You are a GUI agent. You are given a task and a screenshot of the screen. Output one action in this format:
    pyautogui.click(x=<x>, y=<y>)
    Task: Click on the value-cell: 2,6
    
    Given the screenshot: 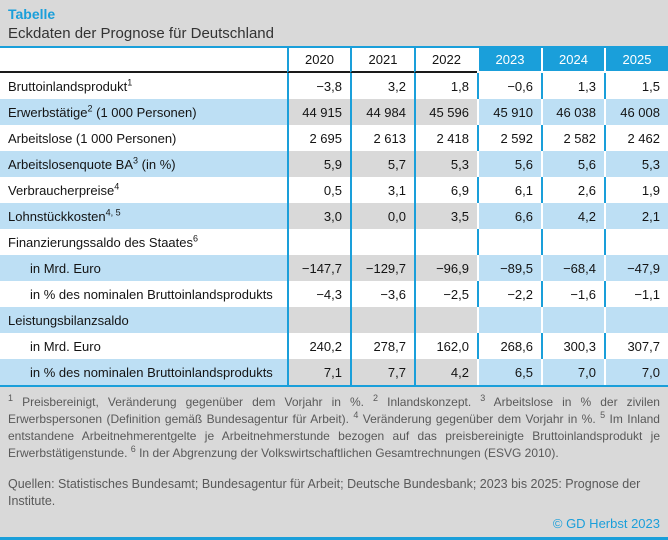 What is the action you would take?
    pyautogui.click(x=572, y=190)
    